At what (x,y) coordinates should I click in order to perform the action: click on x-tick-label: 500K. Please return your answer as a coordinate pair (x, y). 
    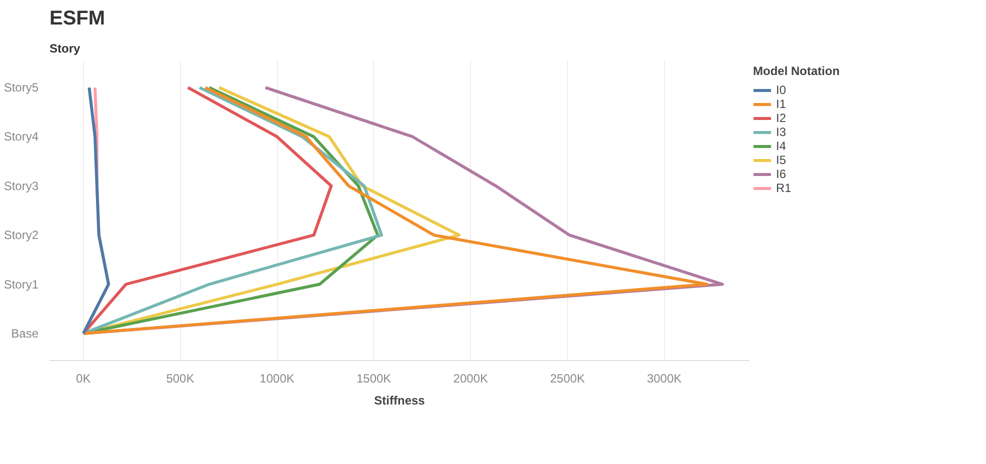
    Looking at the image, I should click on (180, 379).